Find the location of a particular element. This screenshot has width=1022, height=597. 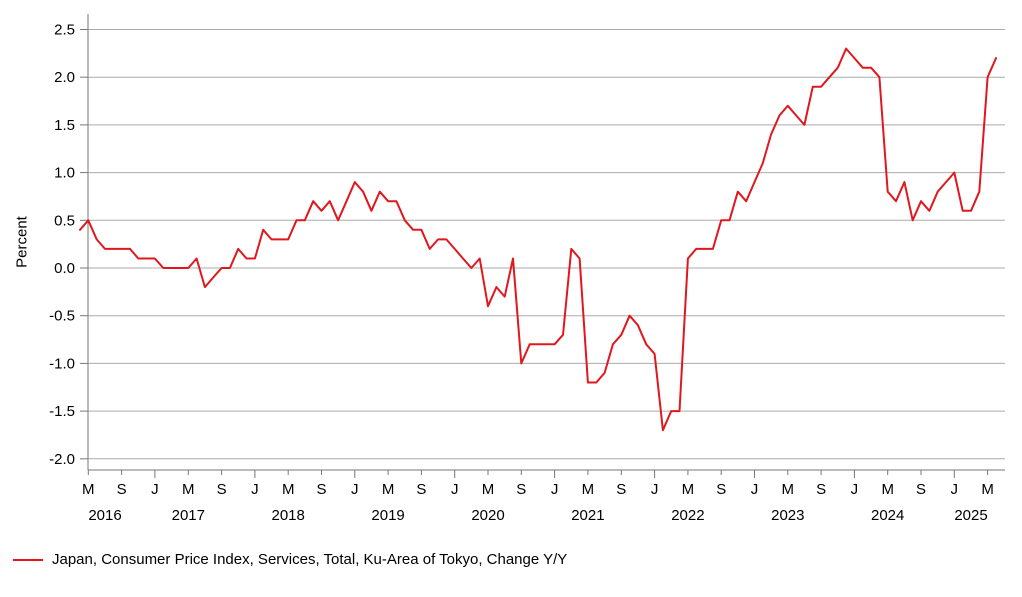

y-tick-label: 1.5 is located at coordinates (64, 125).